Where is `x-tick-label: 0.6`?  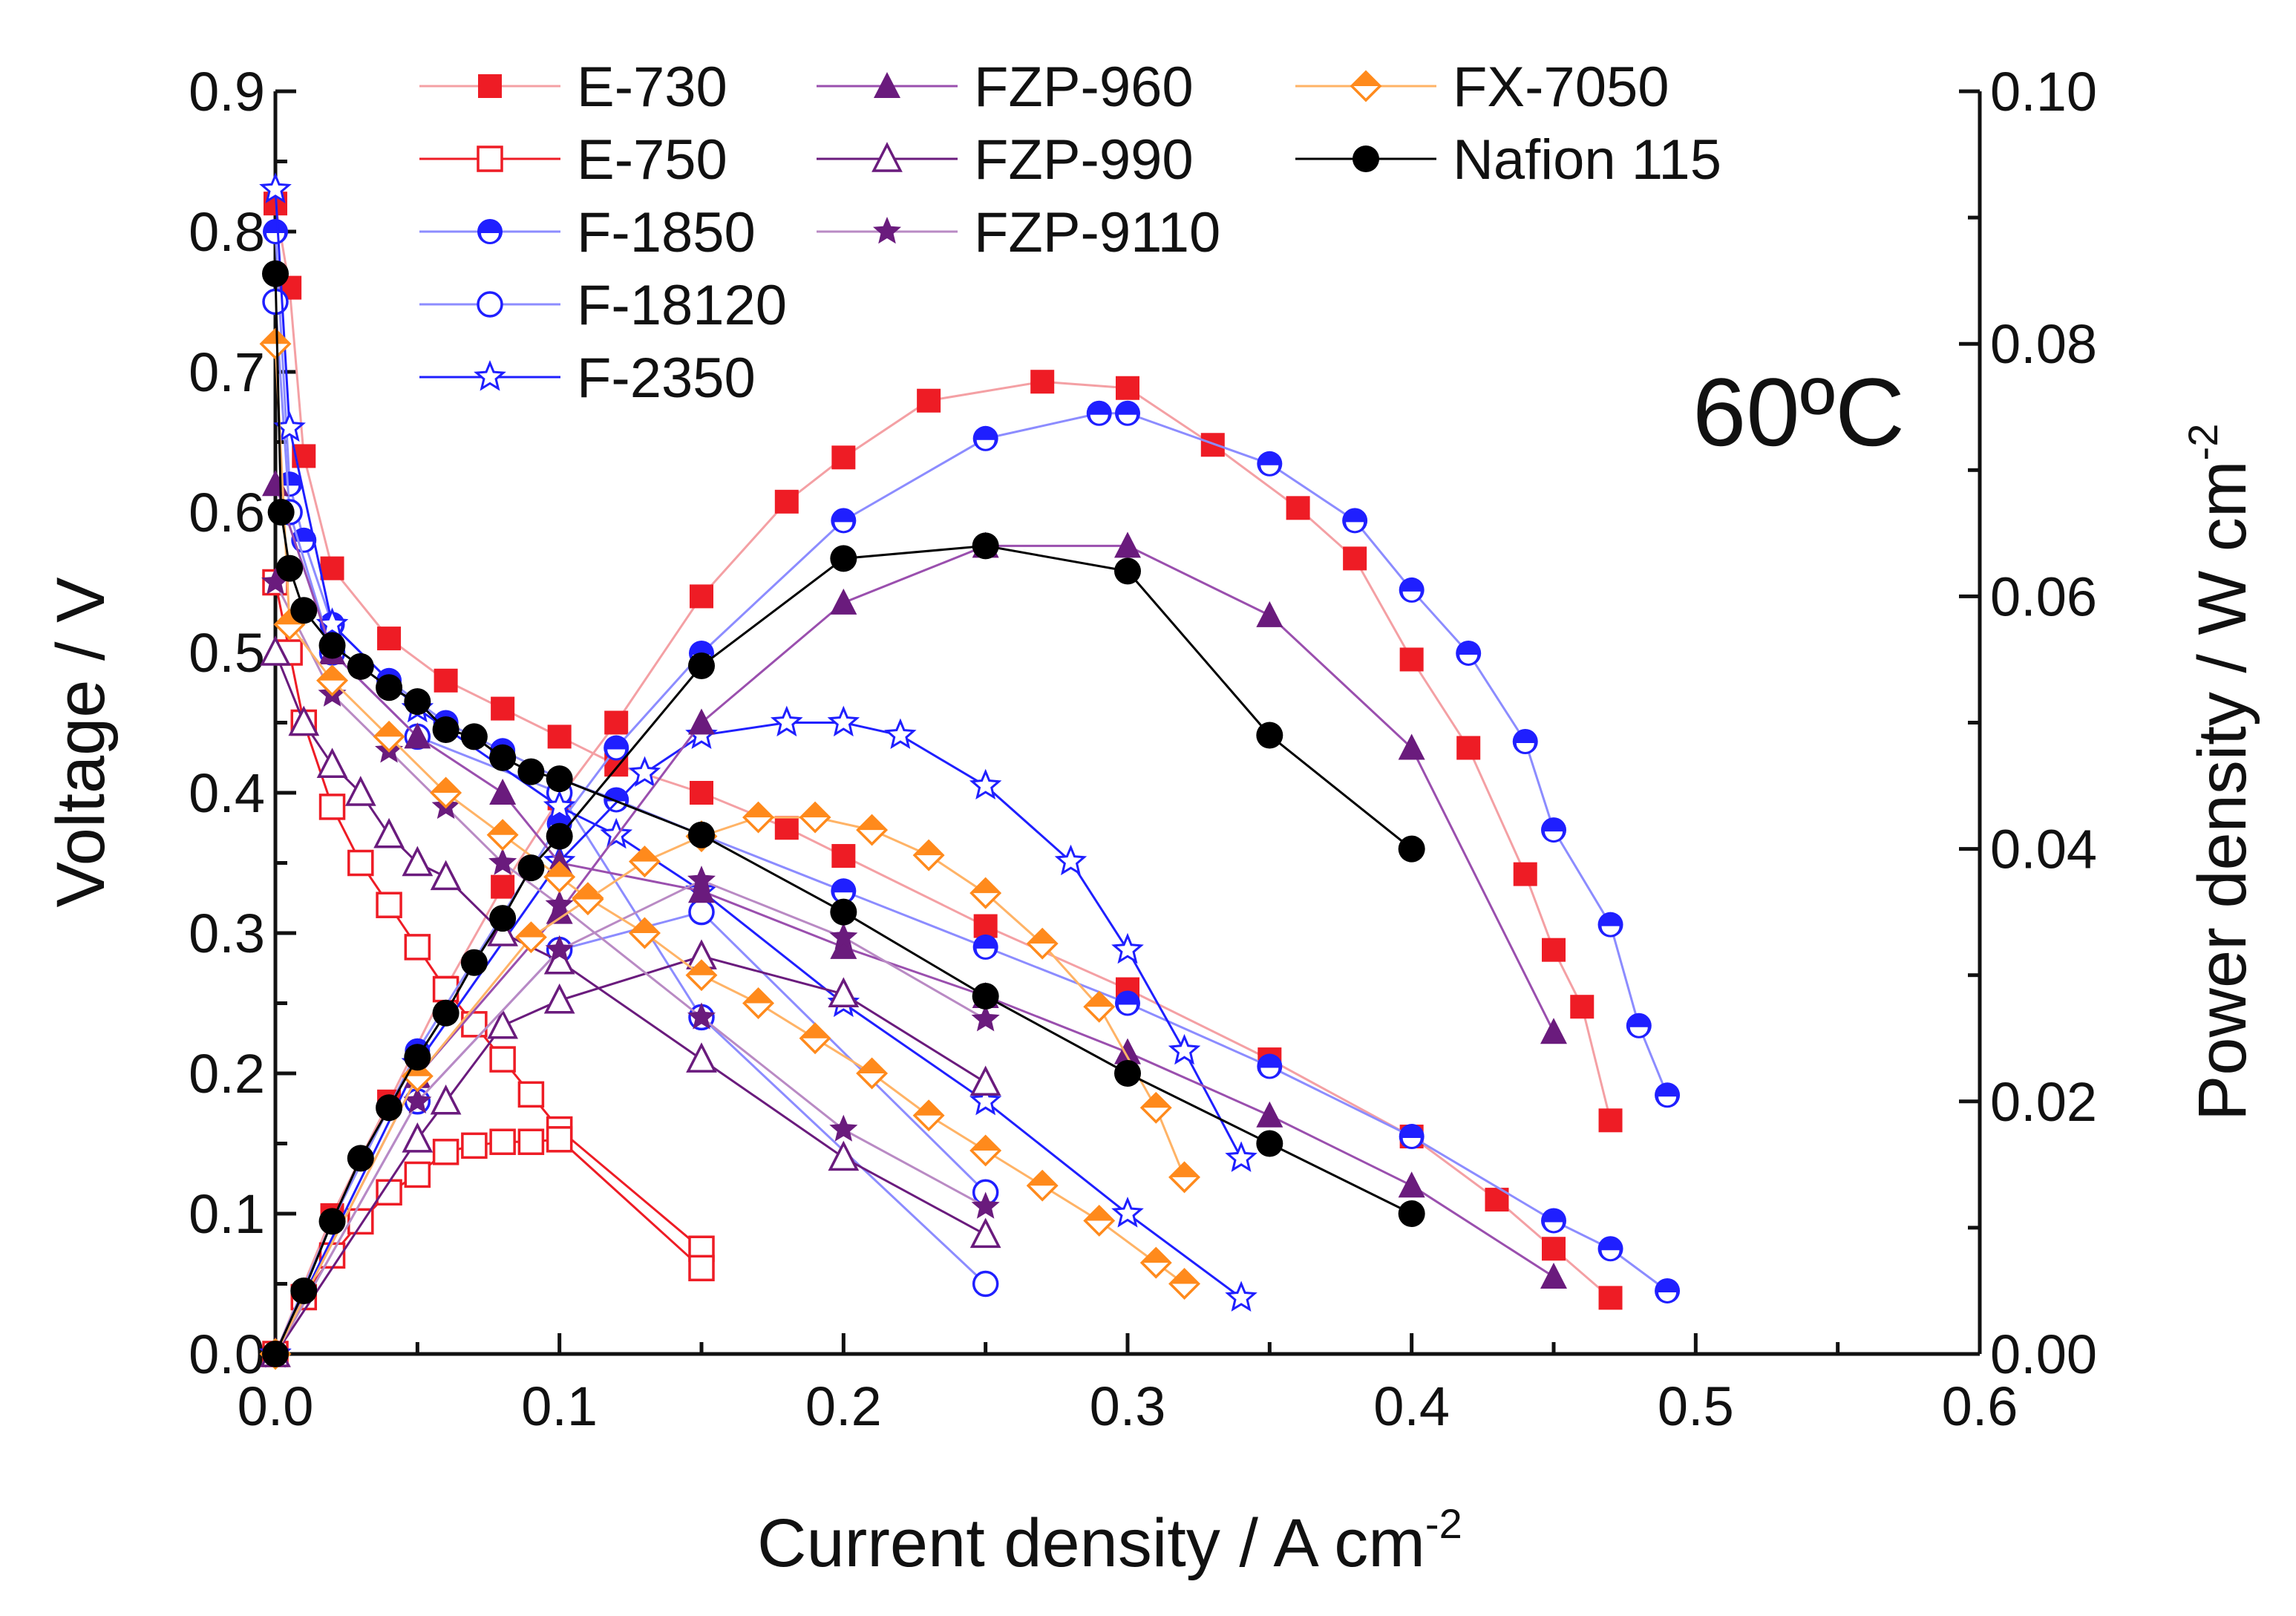 x-tick-label: 0.6 is located at coordinates (1980, 1406).